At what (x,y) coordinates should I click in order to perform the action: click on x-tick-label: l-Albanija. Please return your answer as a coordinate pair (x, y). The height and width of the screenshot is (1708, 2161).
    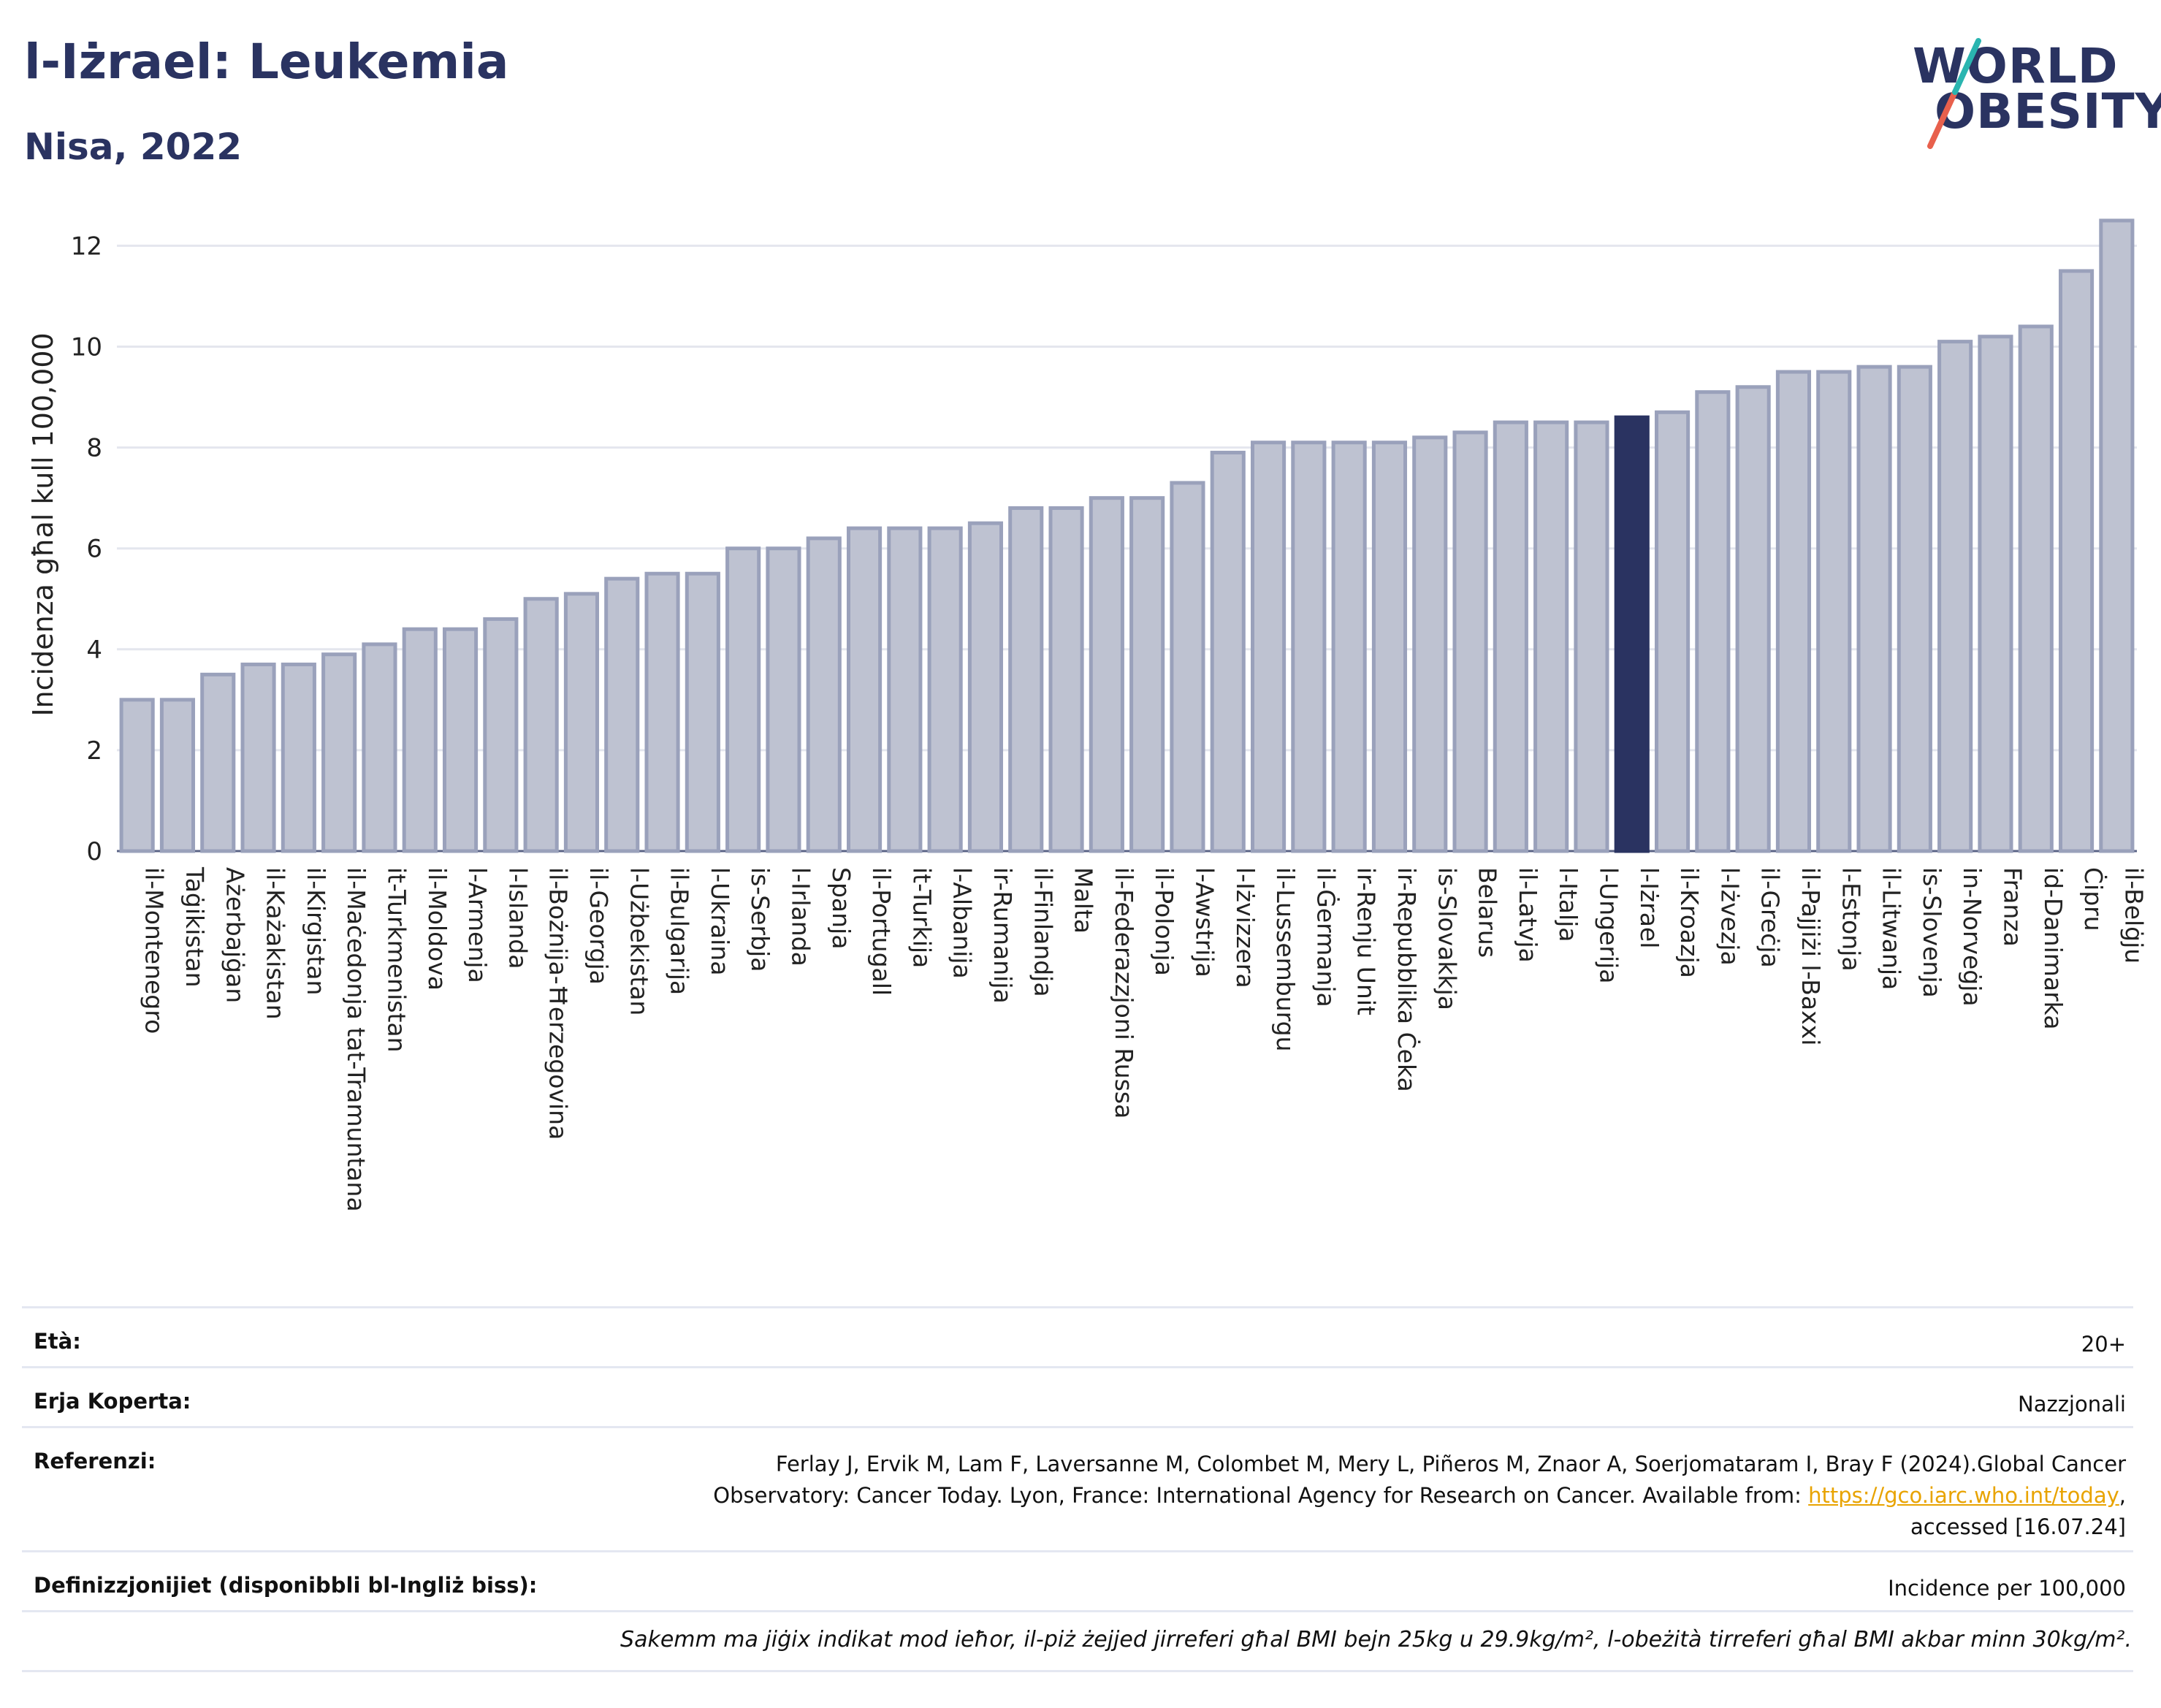
    Looking at the image, I should click on (963, 923).